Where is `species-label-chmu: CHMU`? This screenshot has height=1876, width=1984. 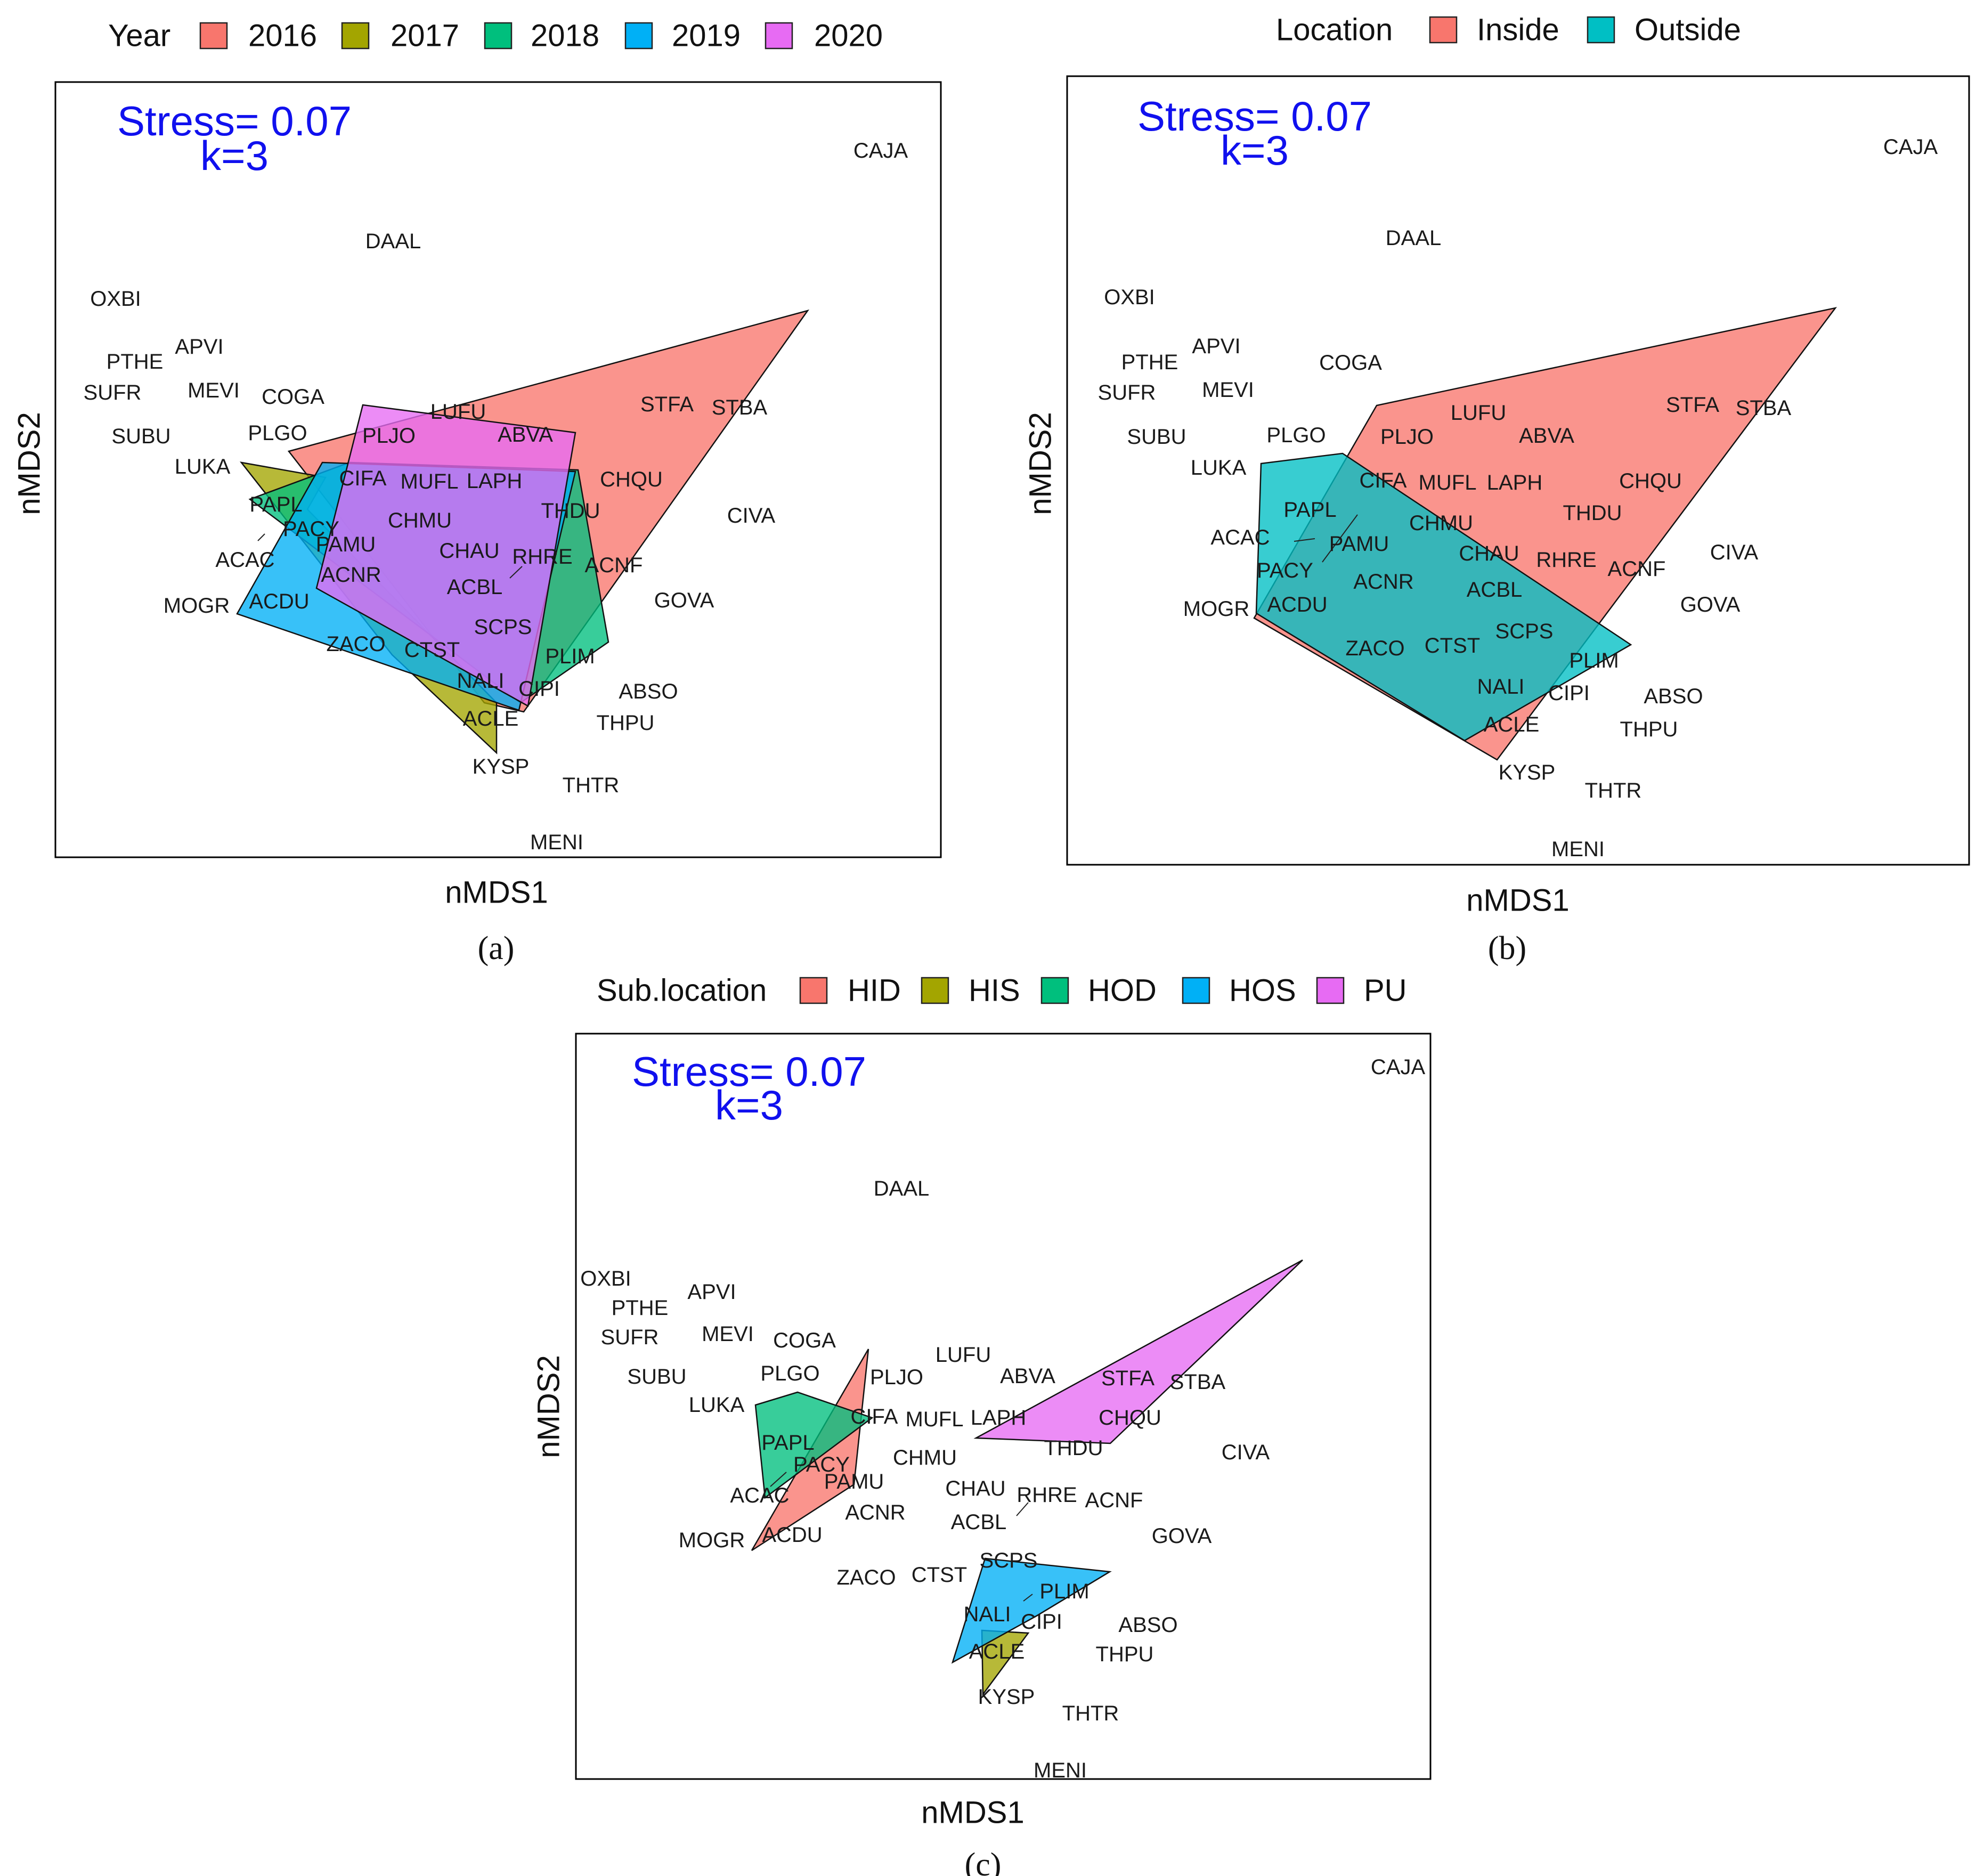
species-label-chmu: CHMU is located at coordinates (925, 1457).